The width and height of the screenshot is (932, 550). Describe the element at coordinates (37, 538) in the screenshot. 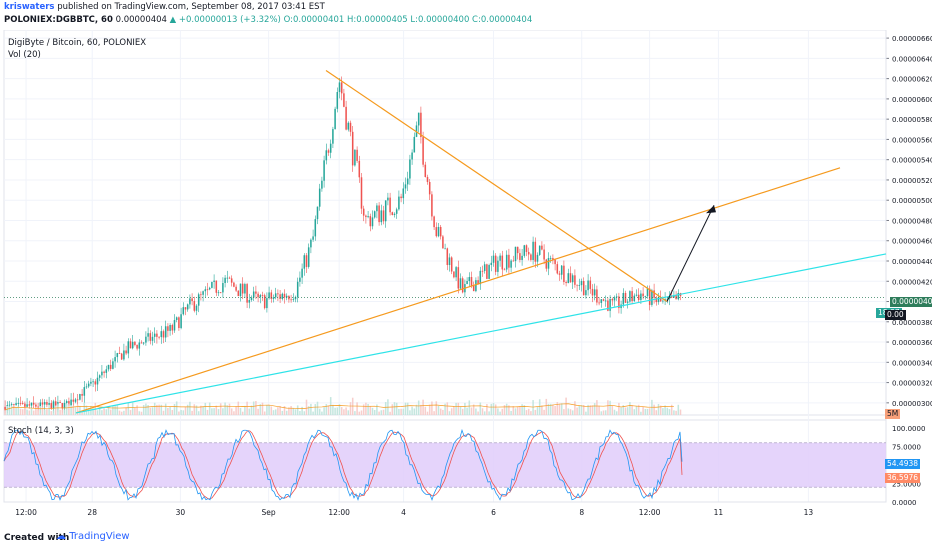

I see `created-with-label: Created with` at that location.